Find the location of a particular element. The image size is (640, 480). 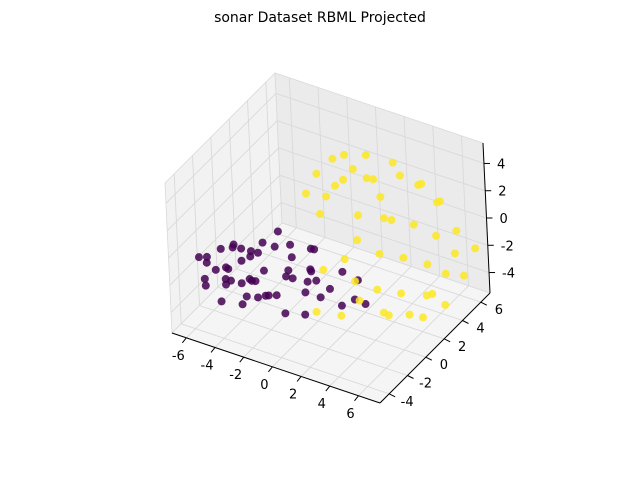

x-tick-label: 6 is located at coordinates (350, 414).